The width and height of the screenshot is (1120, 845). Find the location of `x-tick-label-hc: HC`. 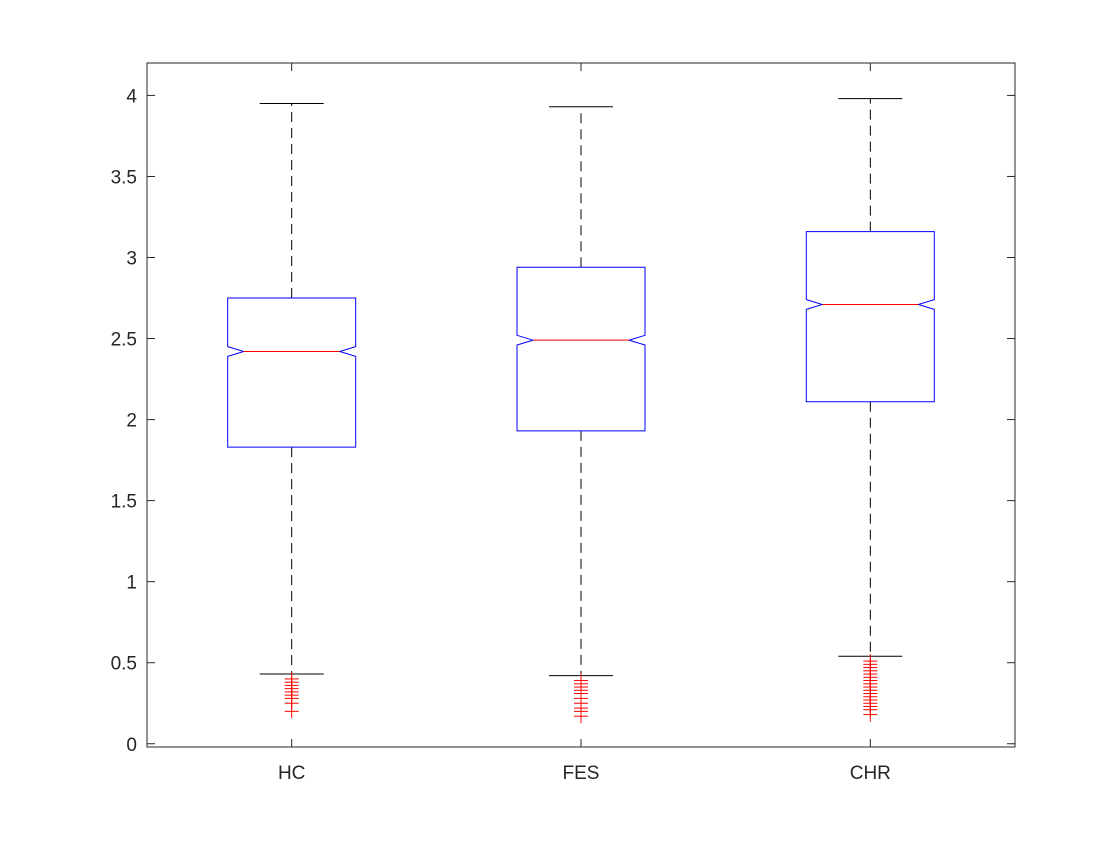

x-tick-label-hc: HC is located at coordinates (291, 773).